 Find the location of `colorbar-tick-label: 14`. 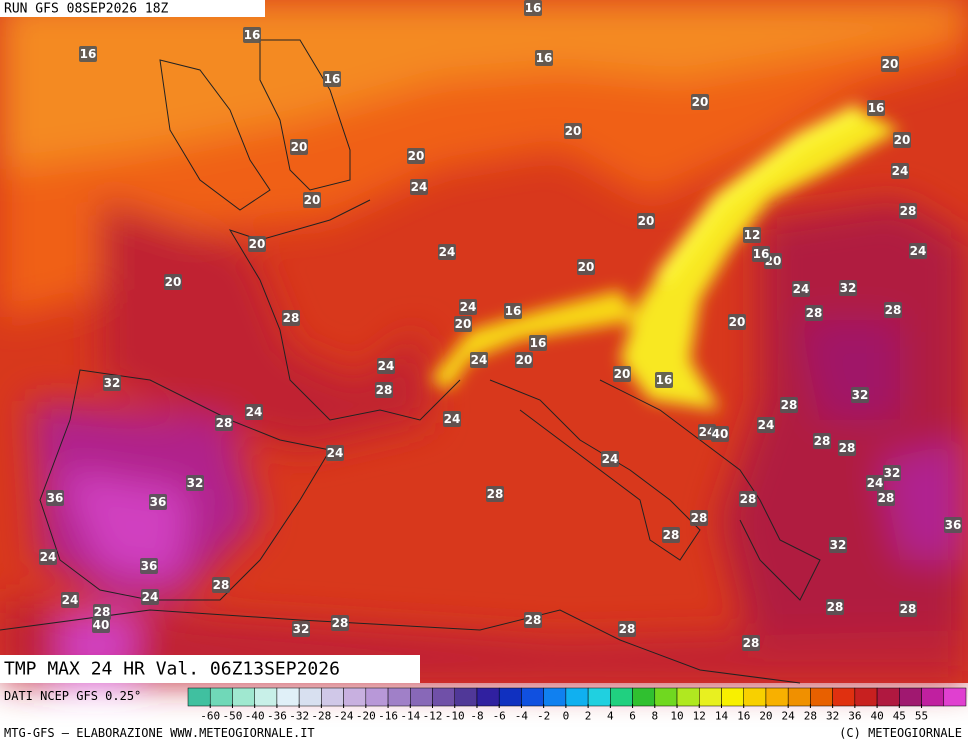

colorbar-tick-label: 14 is located at coordinates (722, 716).